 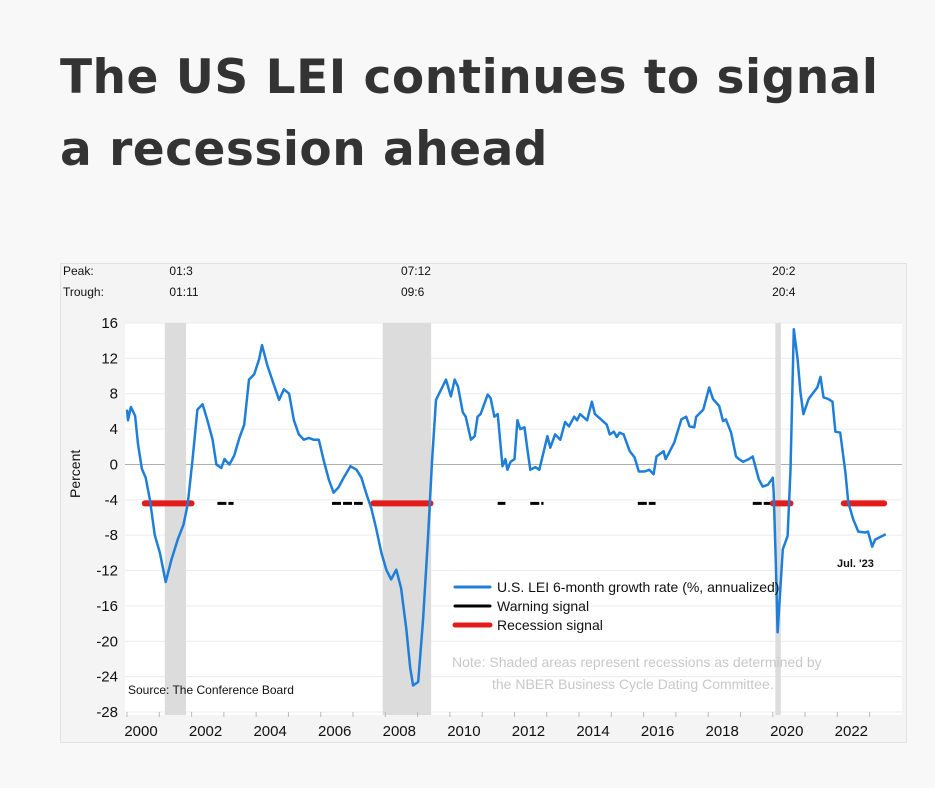 What do you see at coordinates (550, 625) in the screenshot?
I see `legend-label: Recession signal` at bounding box center [550, 625].